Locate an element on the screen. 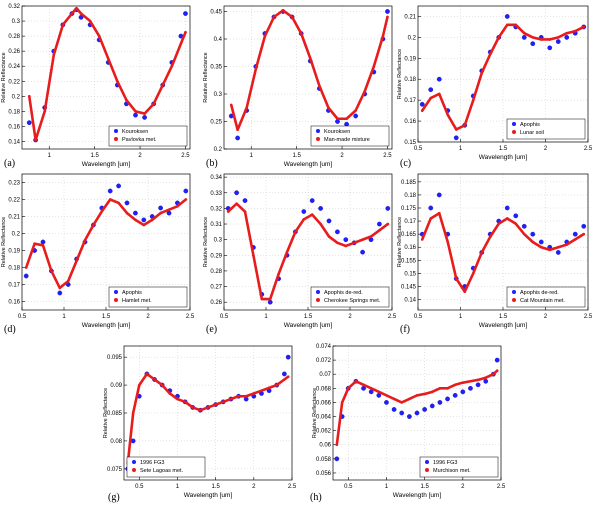  y-tick-label: 0.22 is located at coordinates (14, 82).